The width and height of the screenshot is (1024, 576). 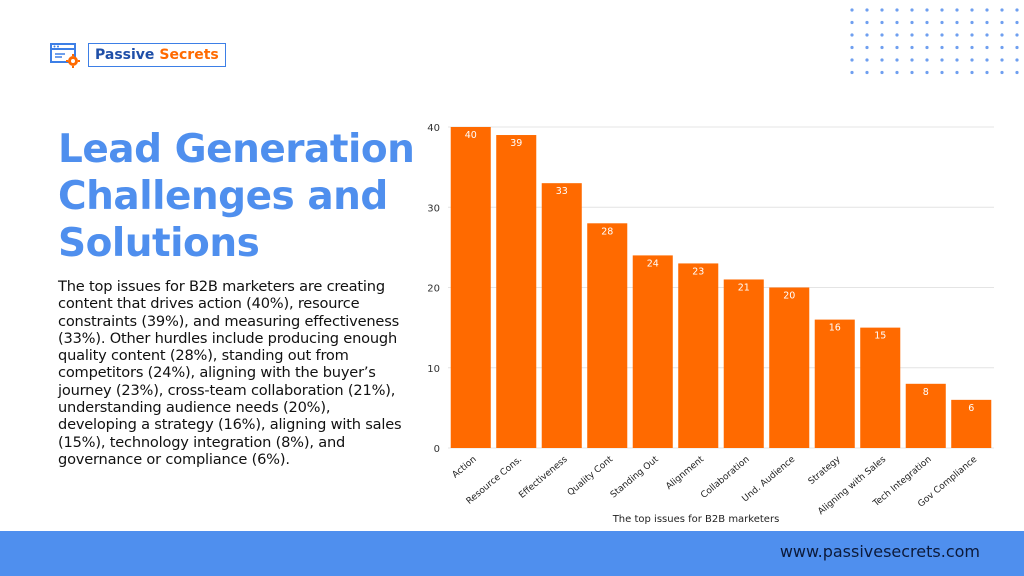 I want to click on browser-gear-icon, so click(x=65, y=55).